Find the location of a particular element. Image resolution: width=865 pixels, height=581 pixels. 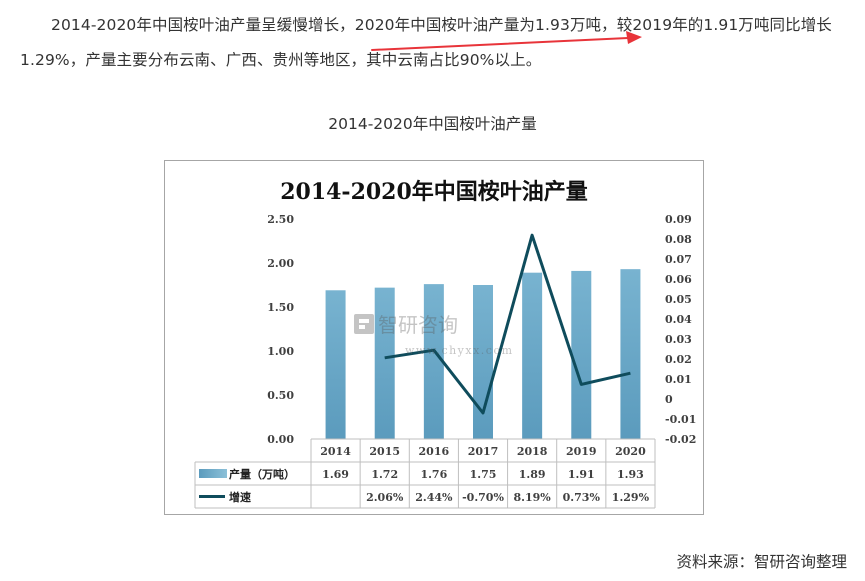

data-label-output: 1.89 is located at coordinates (532, 474).